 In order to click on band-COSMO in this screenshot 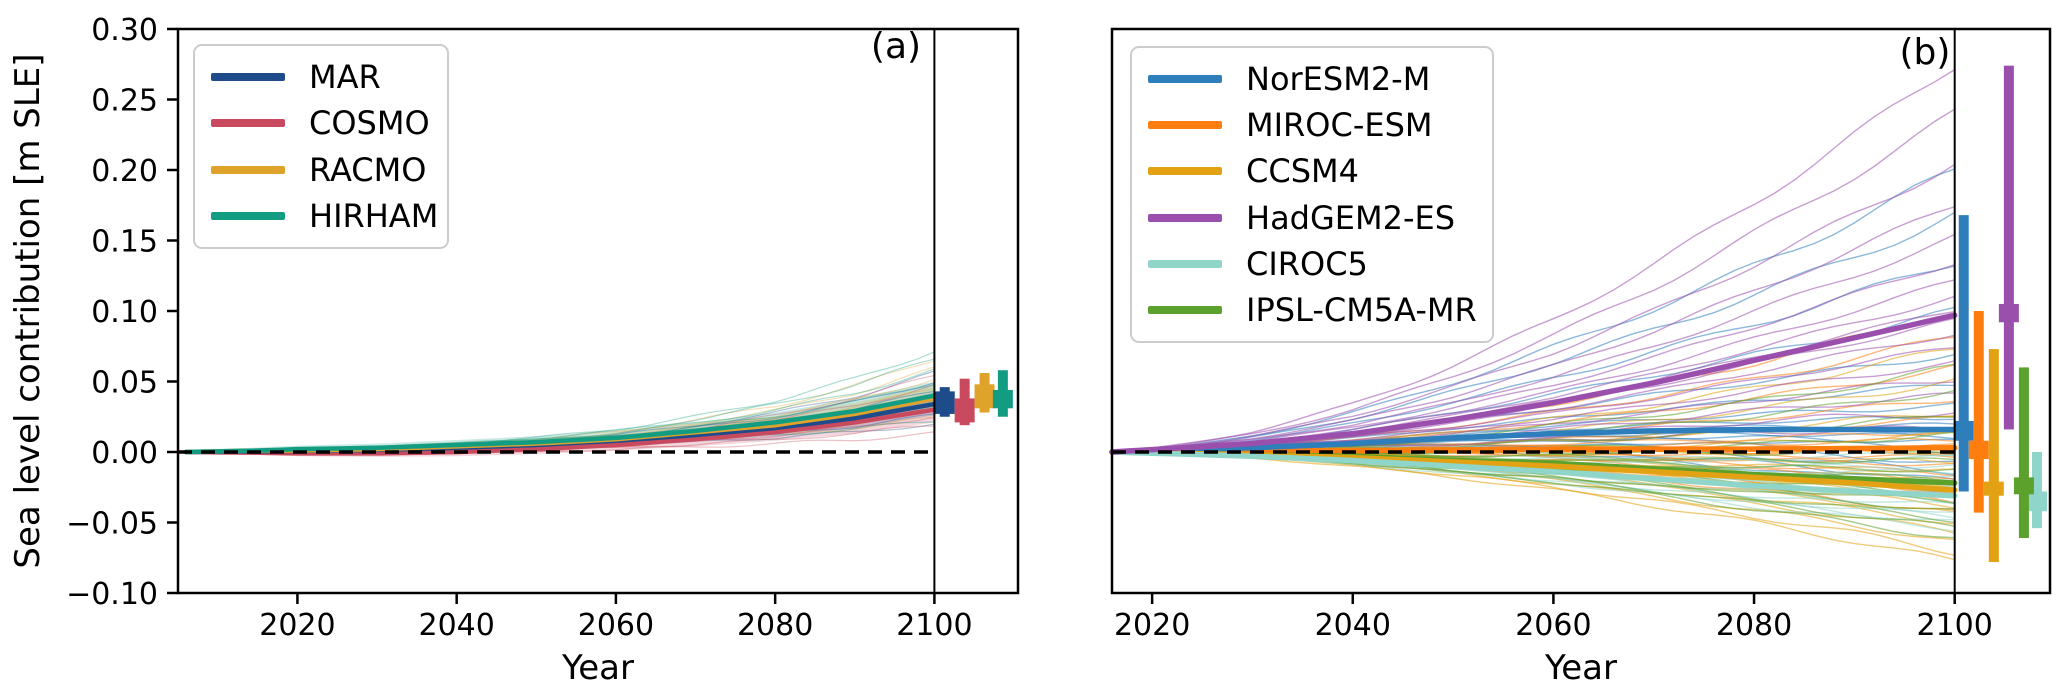, I will do `click(560, 427)`.